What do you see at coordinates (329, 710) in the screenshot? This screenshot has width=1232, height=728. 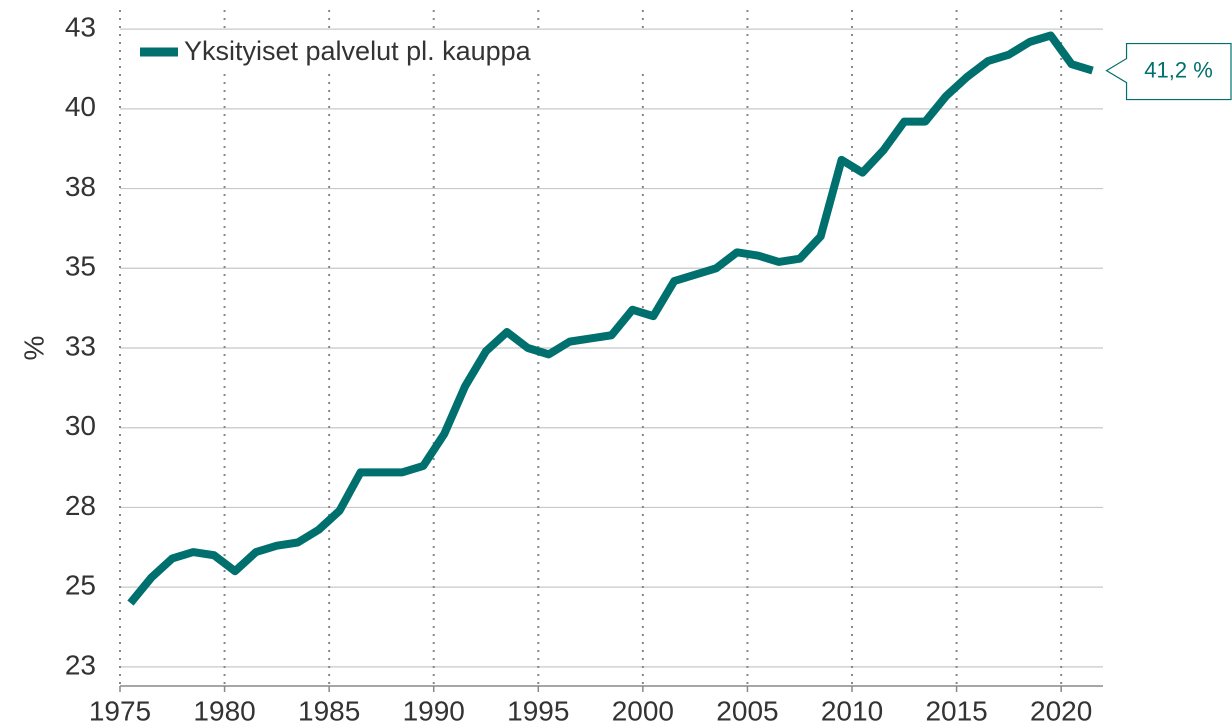 I see `x-tick-label: 1985` at bounding box center [329, 710].